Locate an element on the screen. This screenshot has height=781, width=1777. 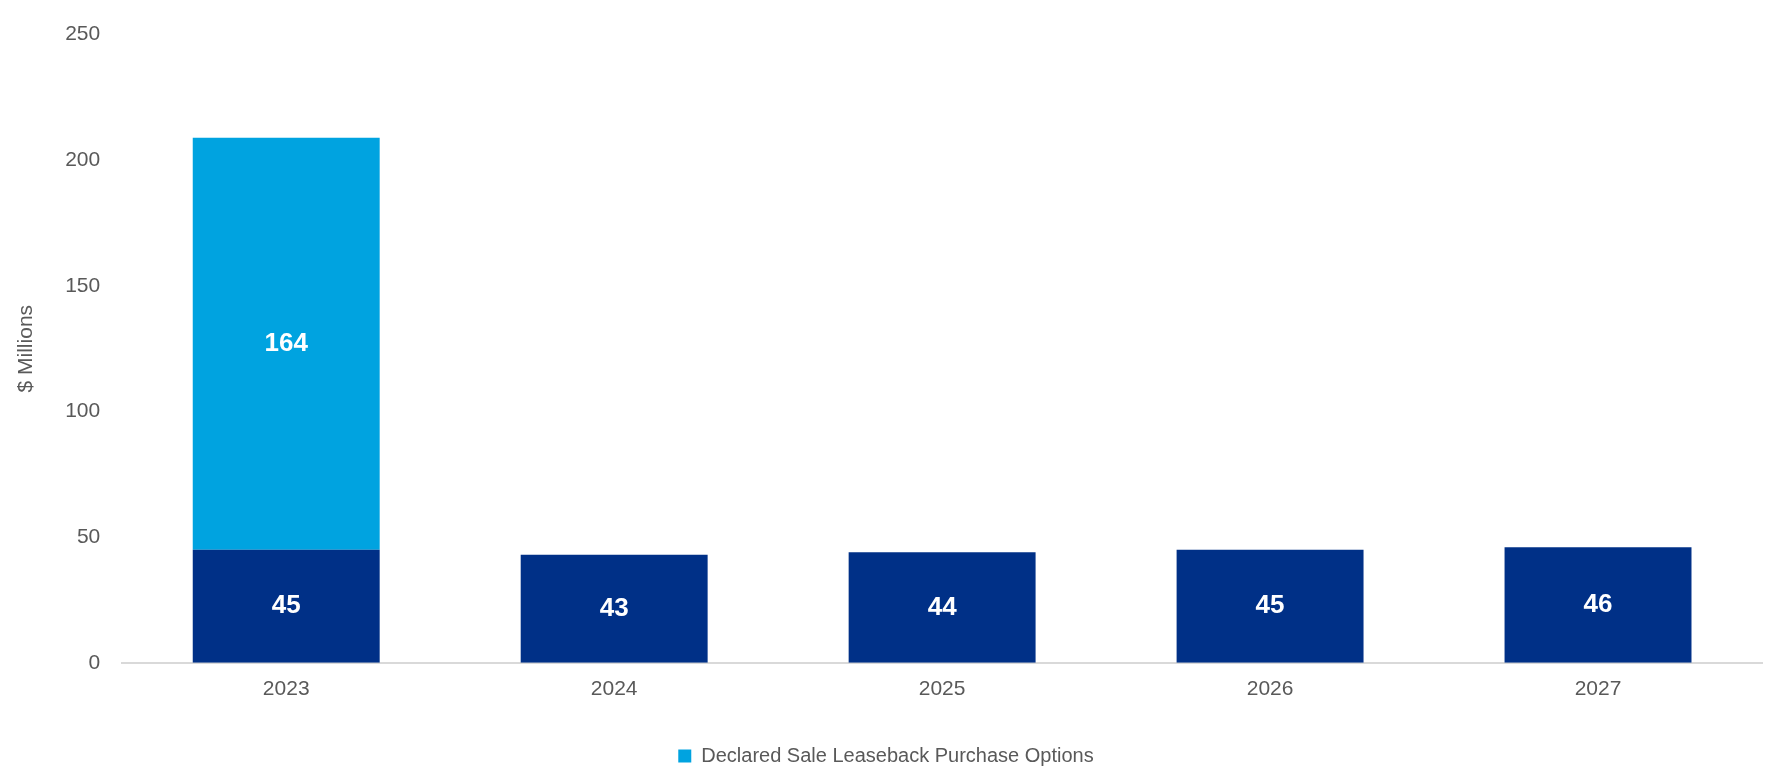
y-tick-label: 250 is located at coordinates (83, 33).